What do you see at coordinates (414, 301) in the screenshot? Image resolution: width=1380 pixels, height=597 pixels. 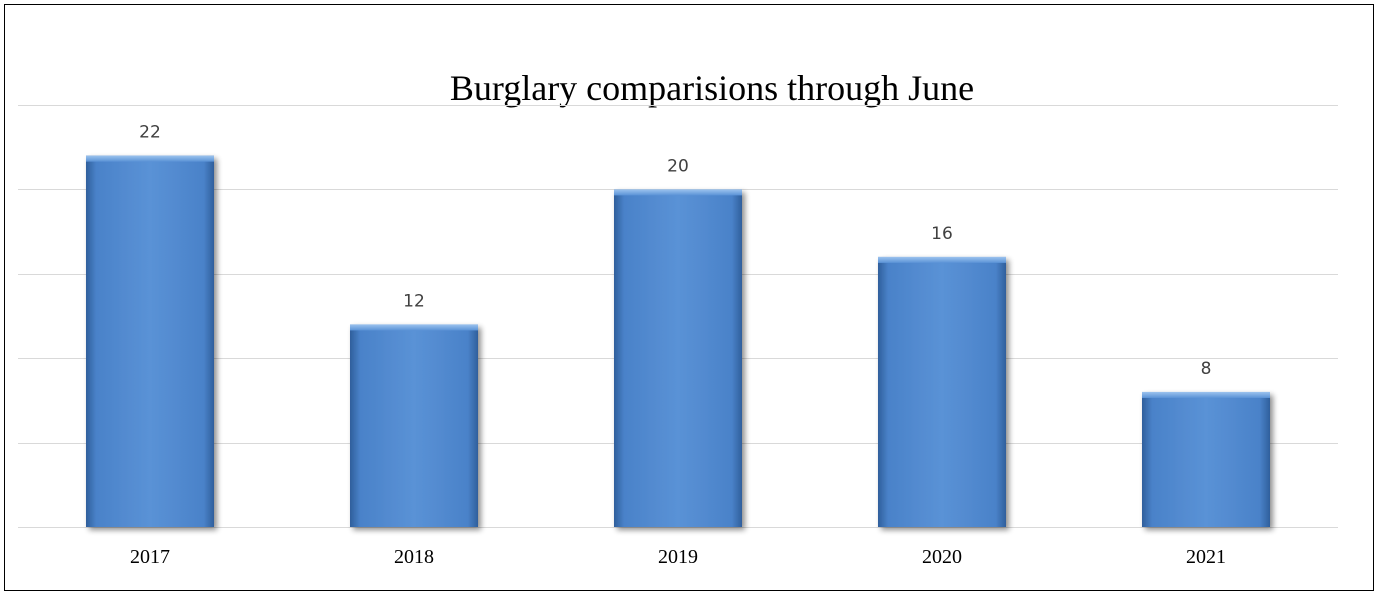 I see `data-label-2018: 12` at bounding box center [414, 301].